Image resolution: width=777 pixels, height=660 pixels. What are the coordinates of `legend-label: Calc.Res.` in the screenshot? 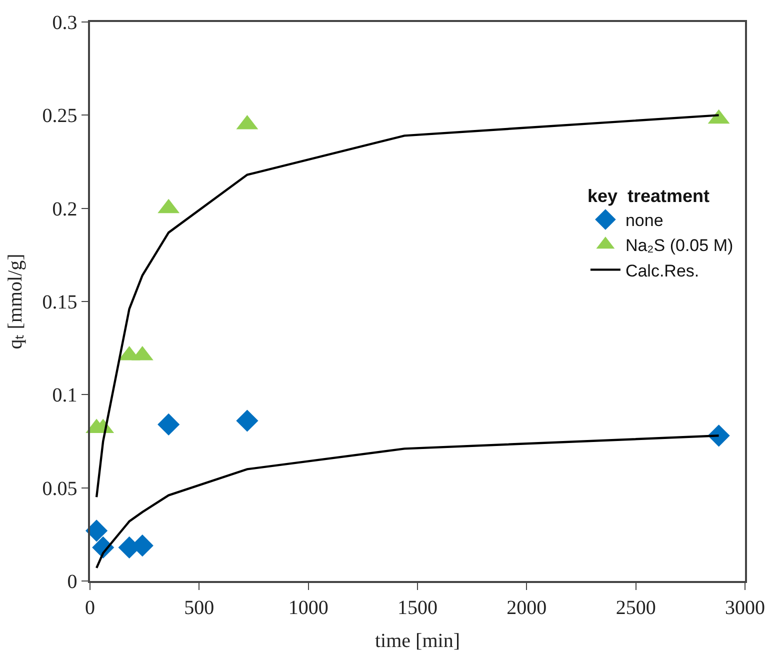 It's located at (662, 270).